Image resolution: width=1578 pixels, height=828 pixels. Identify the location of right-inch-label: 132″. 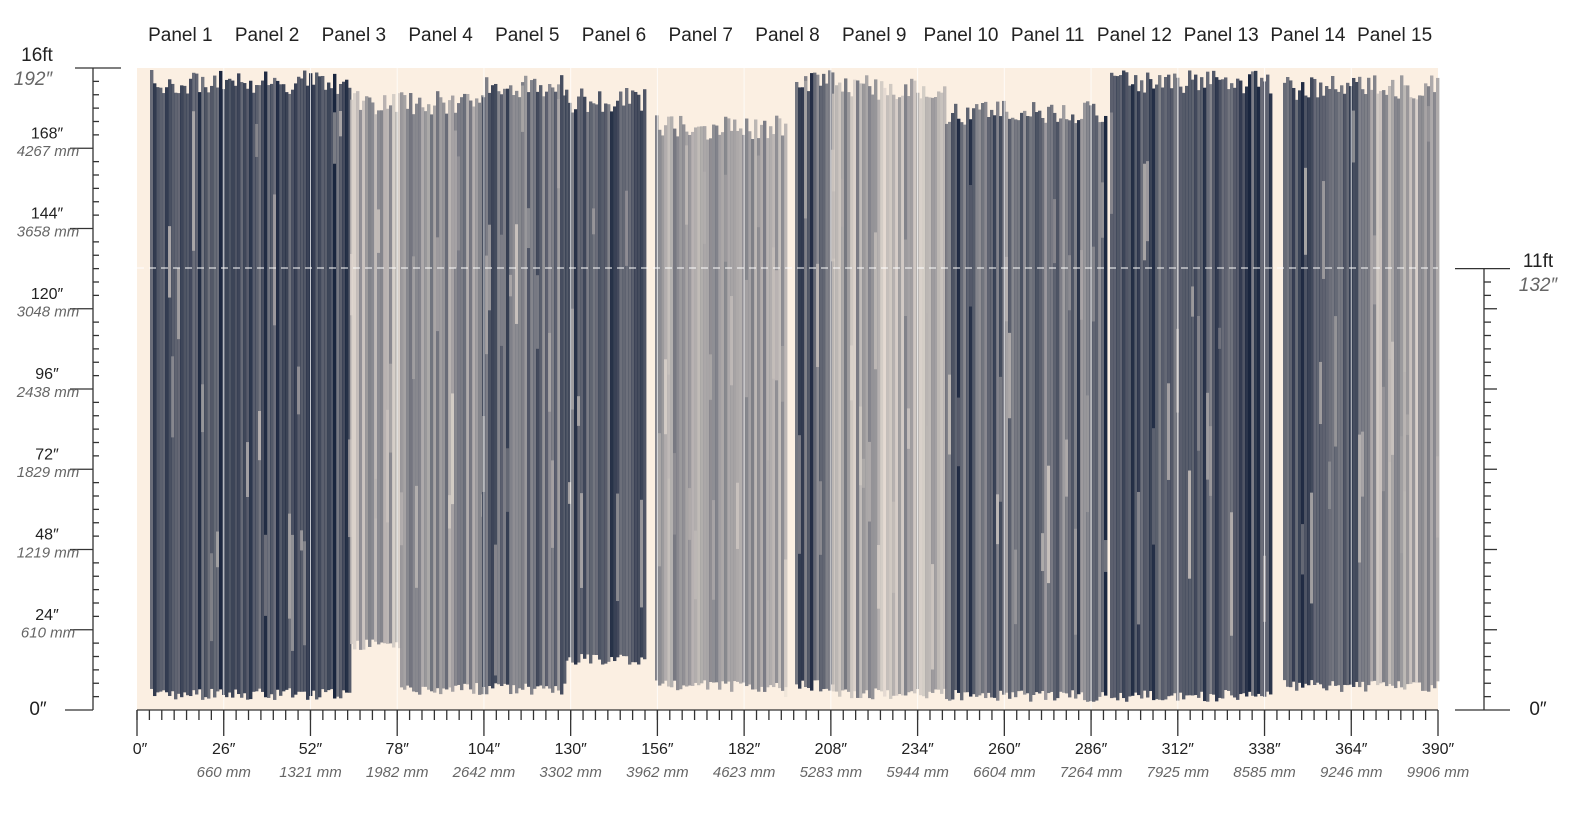
(1539, 285).